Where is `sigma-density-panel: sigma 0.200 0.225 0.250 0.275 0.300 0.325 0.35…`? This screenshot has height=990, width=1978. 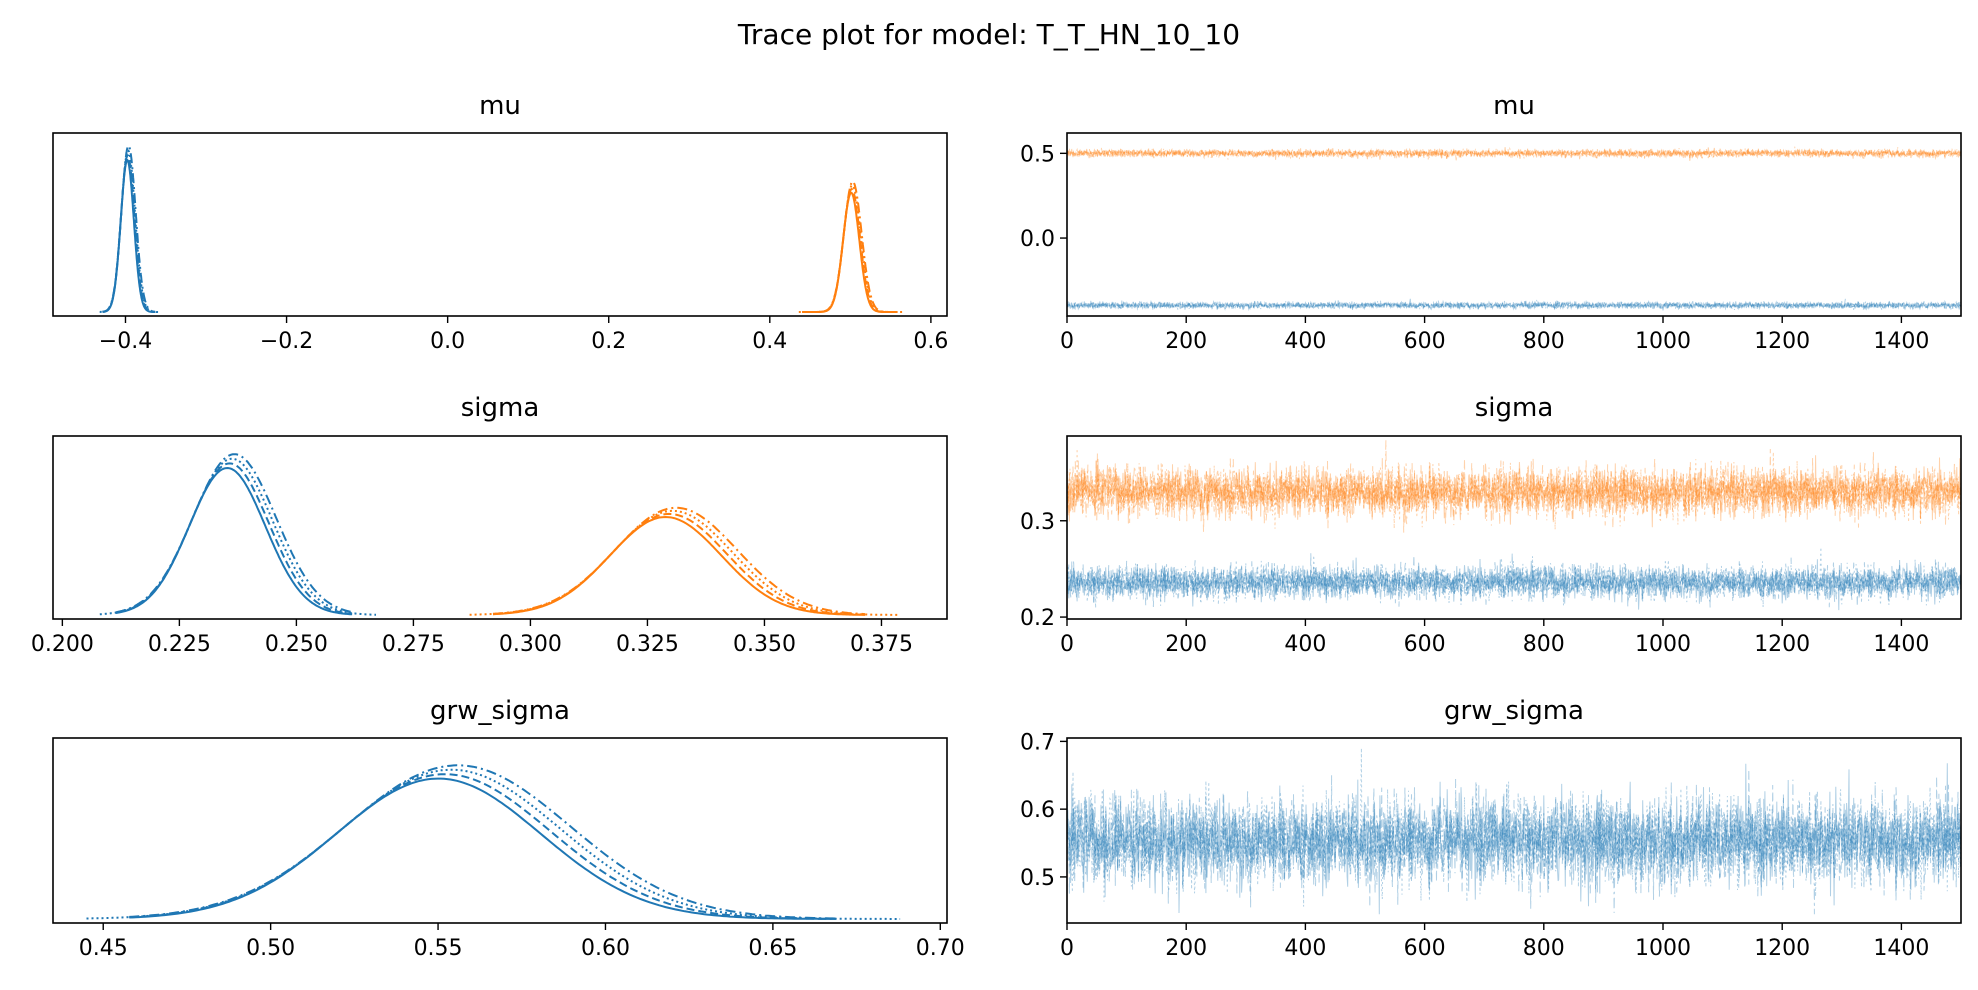
sigma-density-panel: sigma 0.200 0.225 0.250 0.275 0.300 0.325 0.35… is located at coordinates (489, 525).